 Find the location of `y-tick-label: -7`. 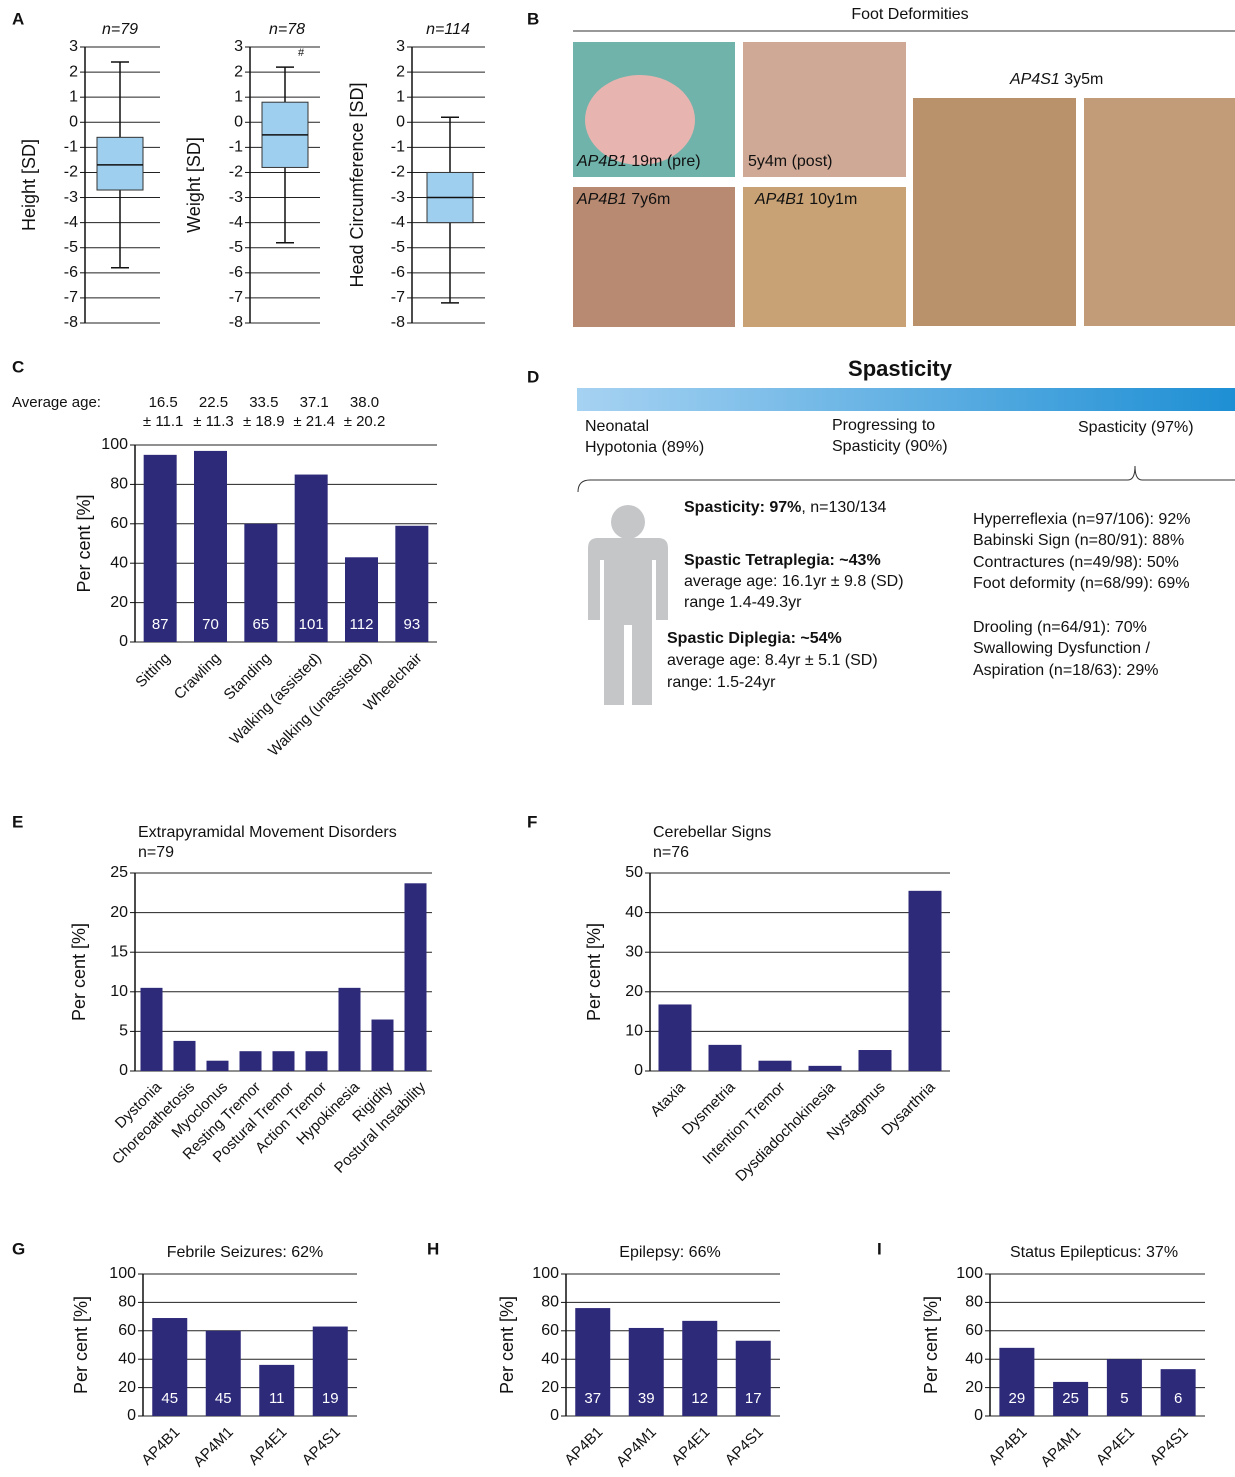

y-tick-label: -7 is located at coordinates (398, 297).